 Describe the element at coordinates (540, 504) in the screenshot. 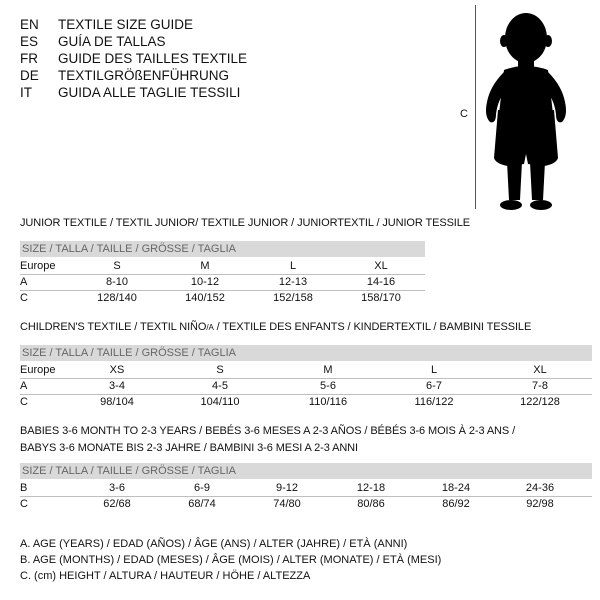

I see `table-cell: 92/98` at that location.